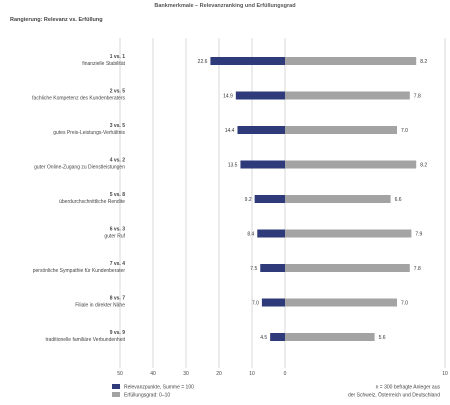 The height and width of the screenshot is (405, 450). I want to click on data-label-fulfilment: 7.9, so click(418, 235).